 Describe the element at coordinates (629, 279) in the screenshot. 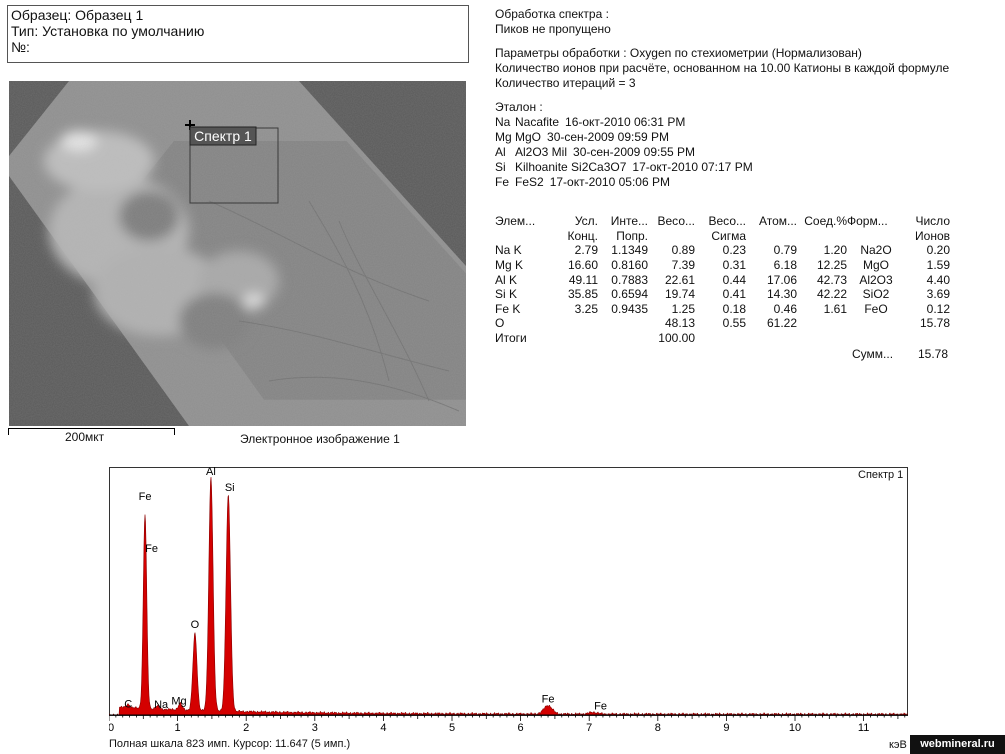

I see `table-cell: 0.7883` at that location.